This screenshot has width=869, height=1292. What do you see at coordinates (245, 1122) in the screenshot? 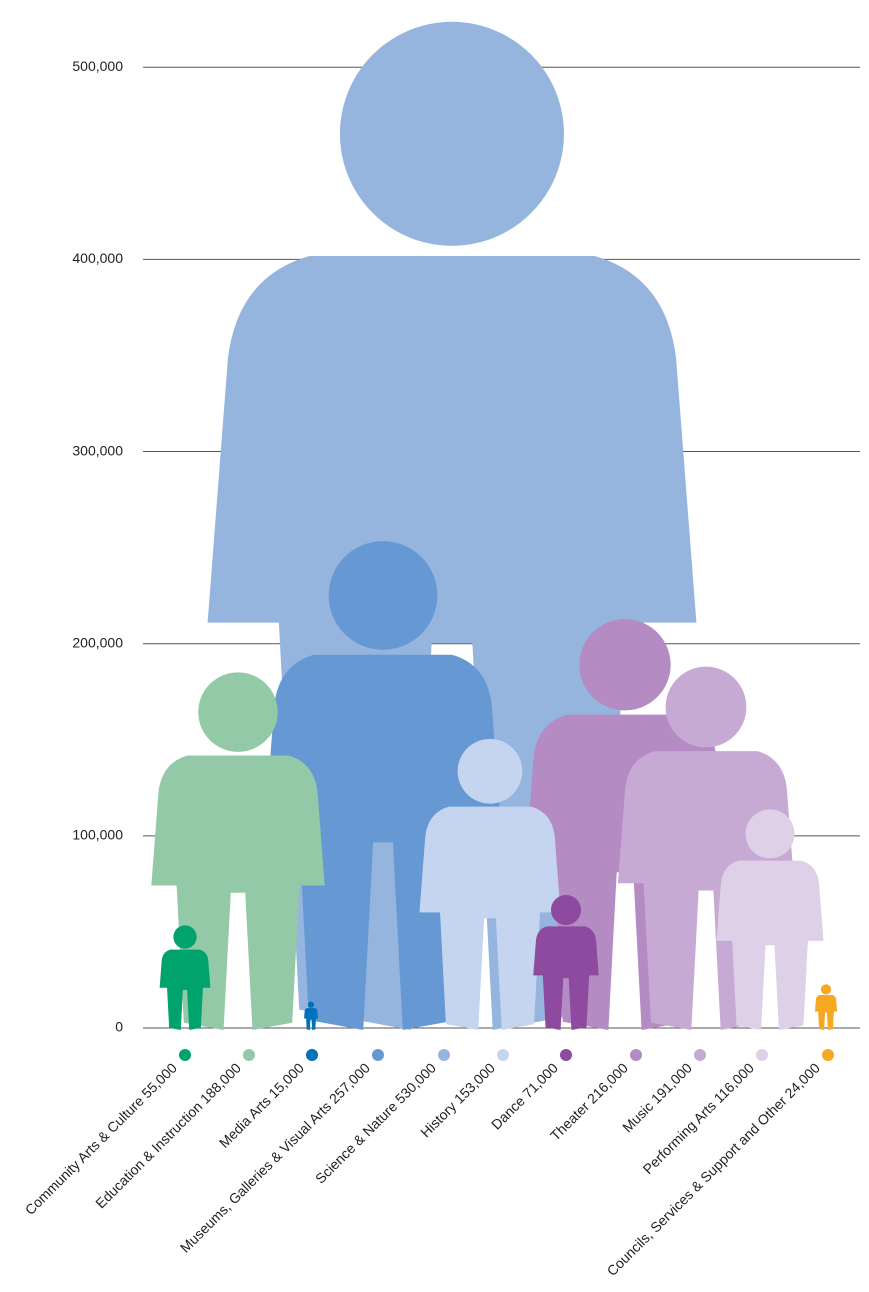
I see `category-name: Media Arts` at bounding box center [245, 1122].